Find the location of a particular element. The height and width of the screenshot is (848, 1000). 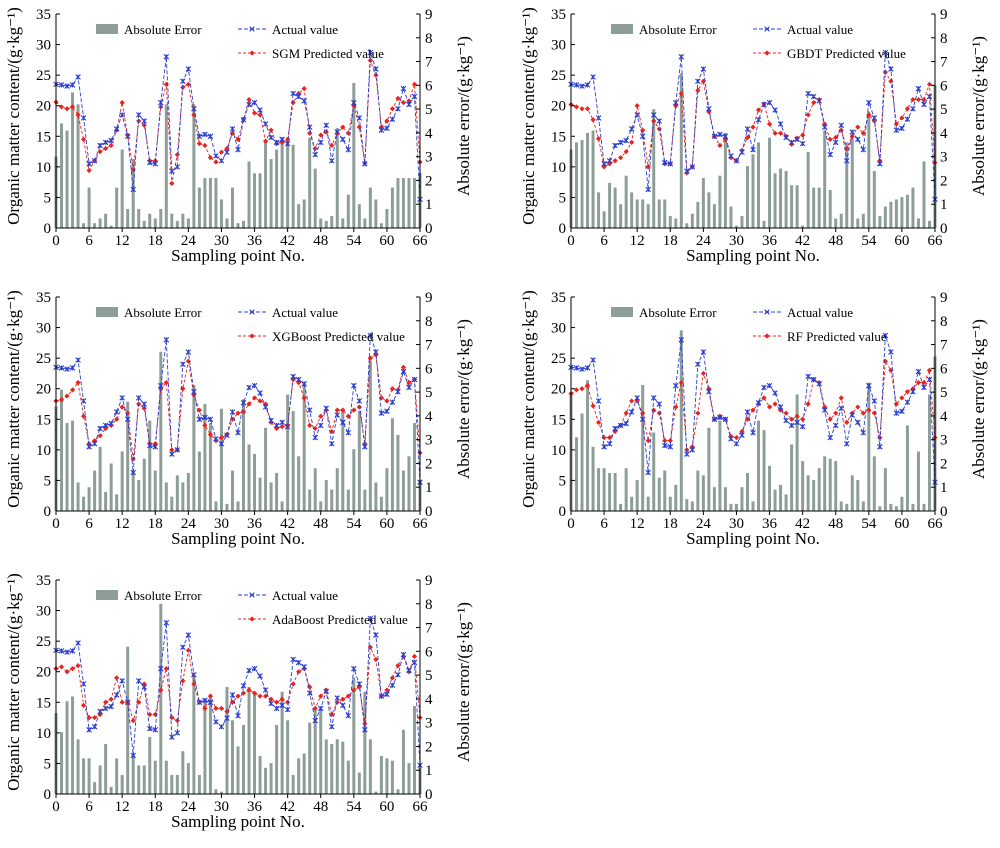

y-left-tick-label: 15 is located at coordinates (43, 703).